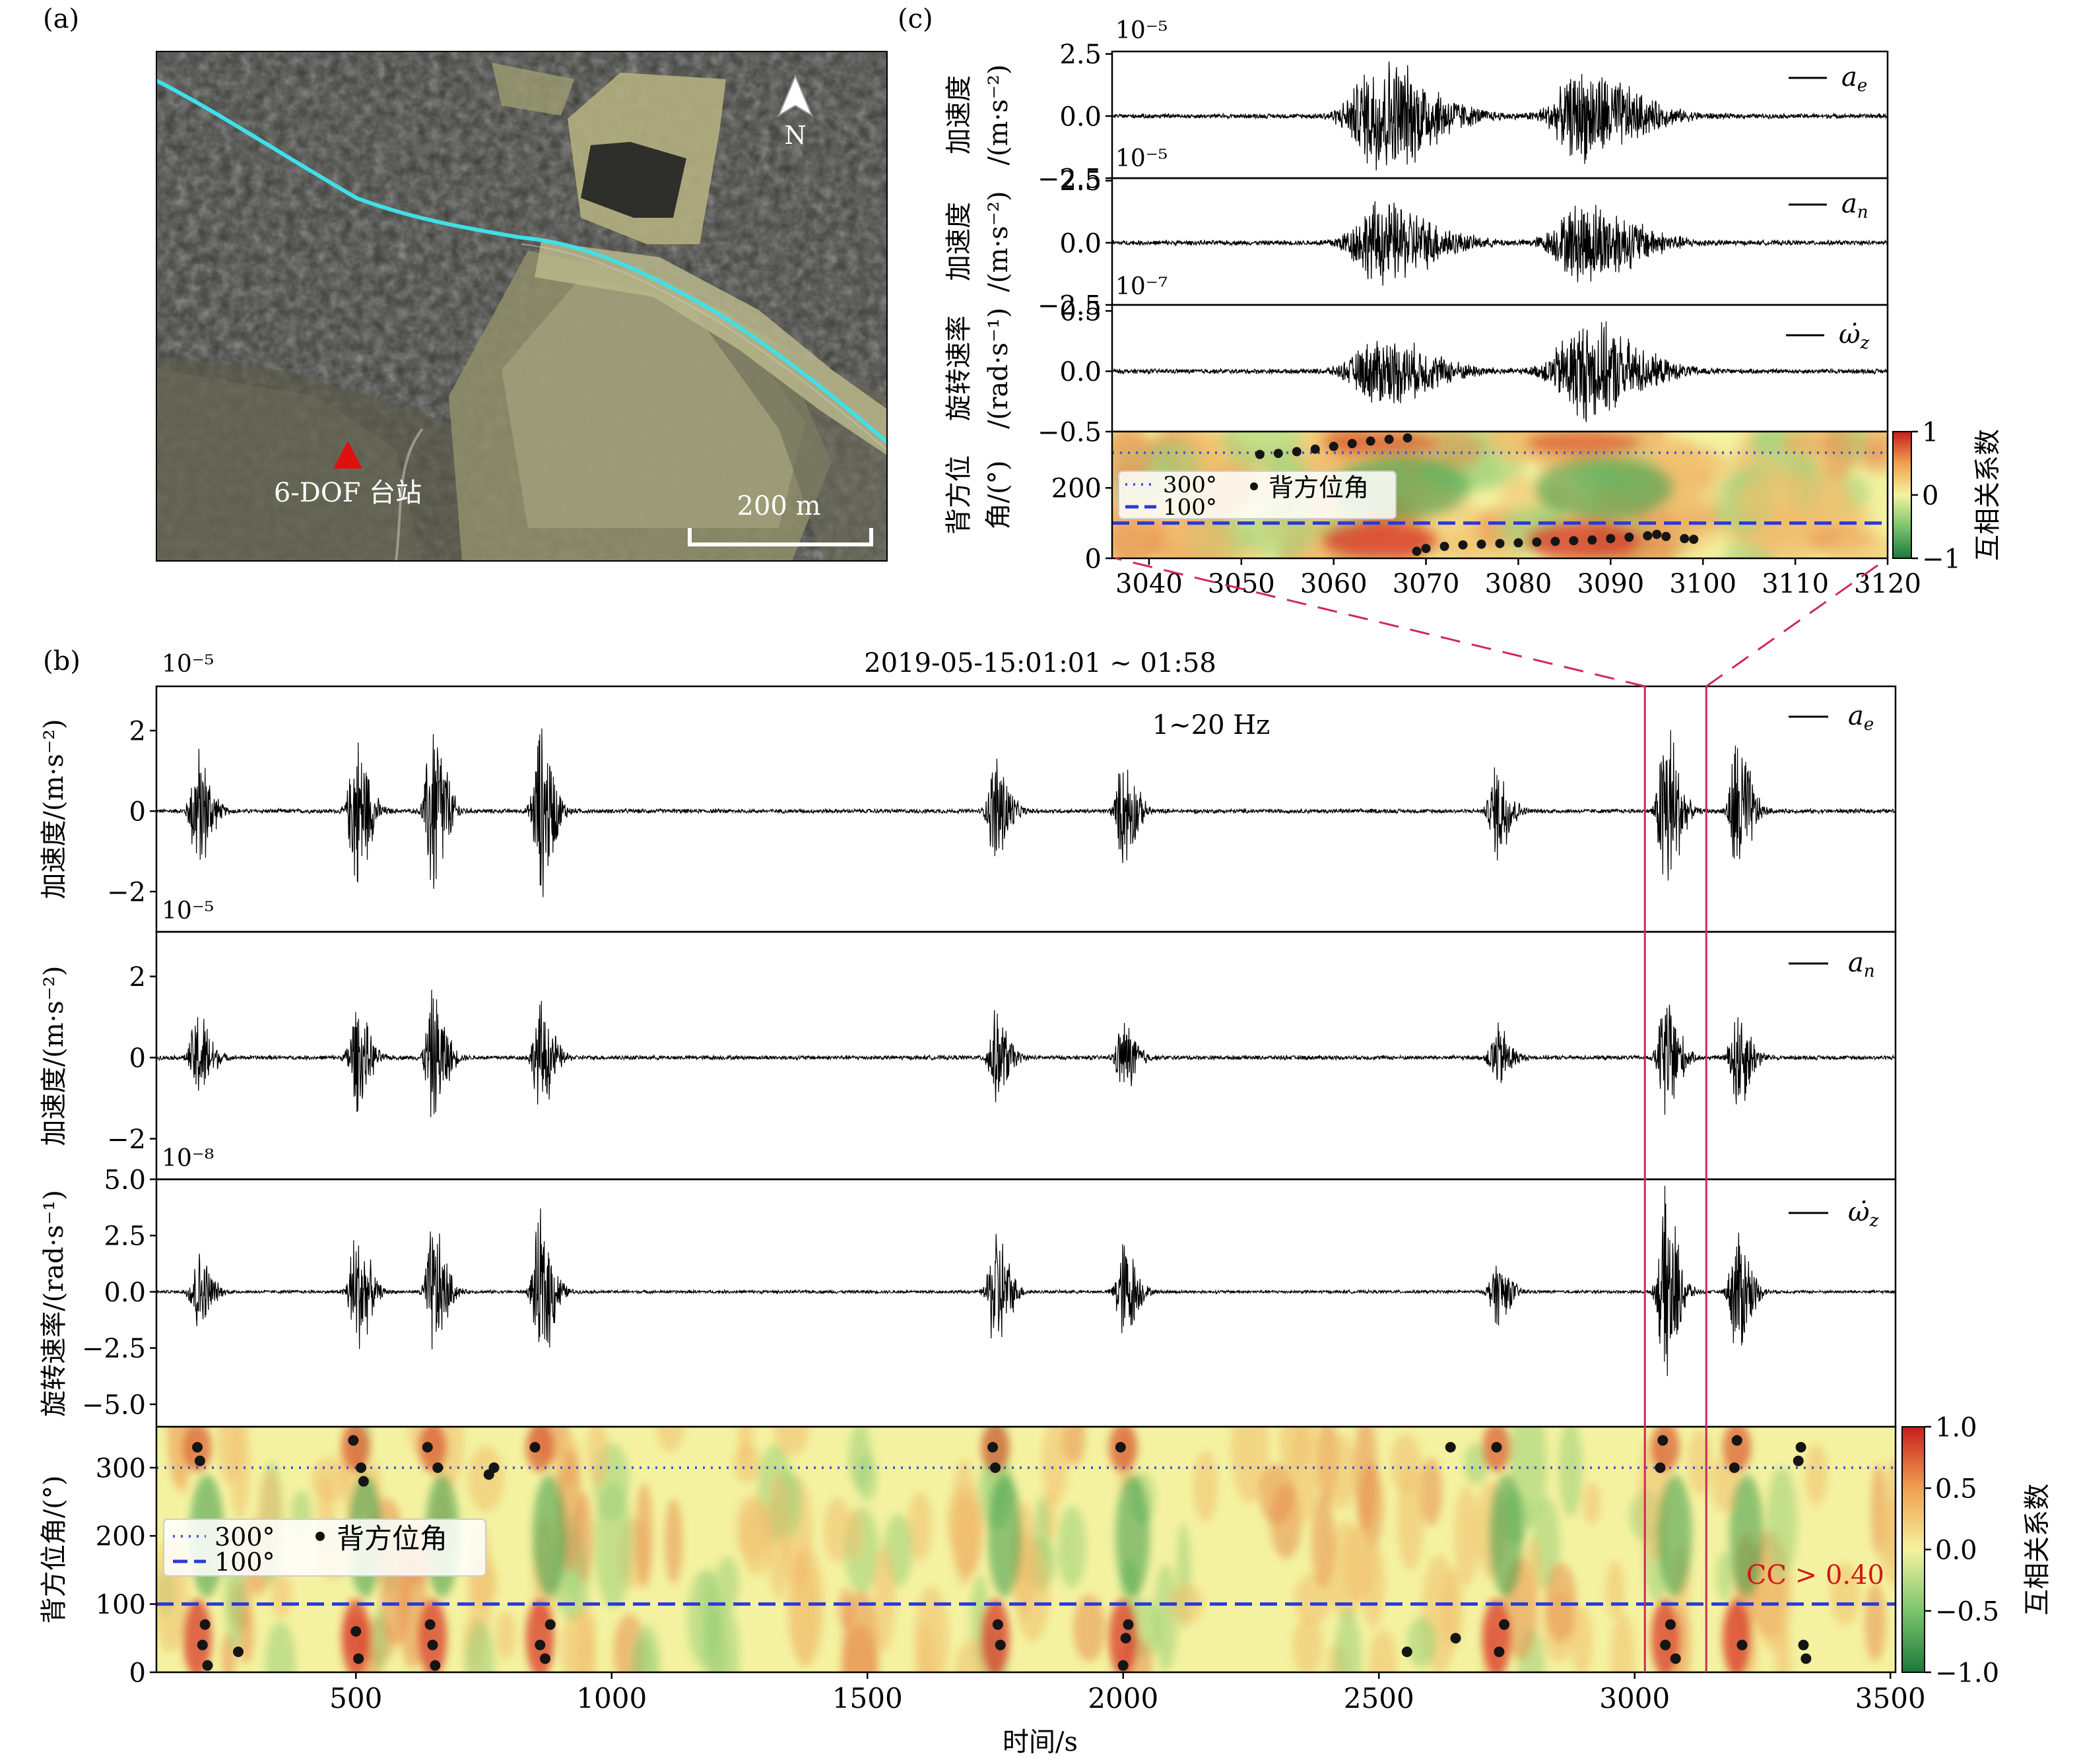 This screenshot has width=2079, height=1764. I want to click on b-subplot-an: −2 0 2 10⁻⁵ 加速度/(m·s⁻²) an, so click(968, 1039).